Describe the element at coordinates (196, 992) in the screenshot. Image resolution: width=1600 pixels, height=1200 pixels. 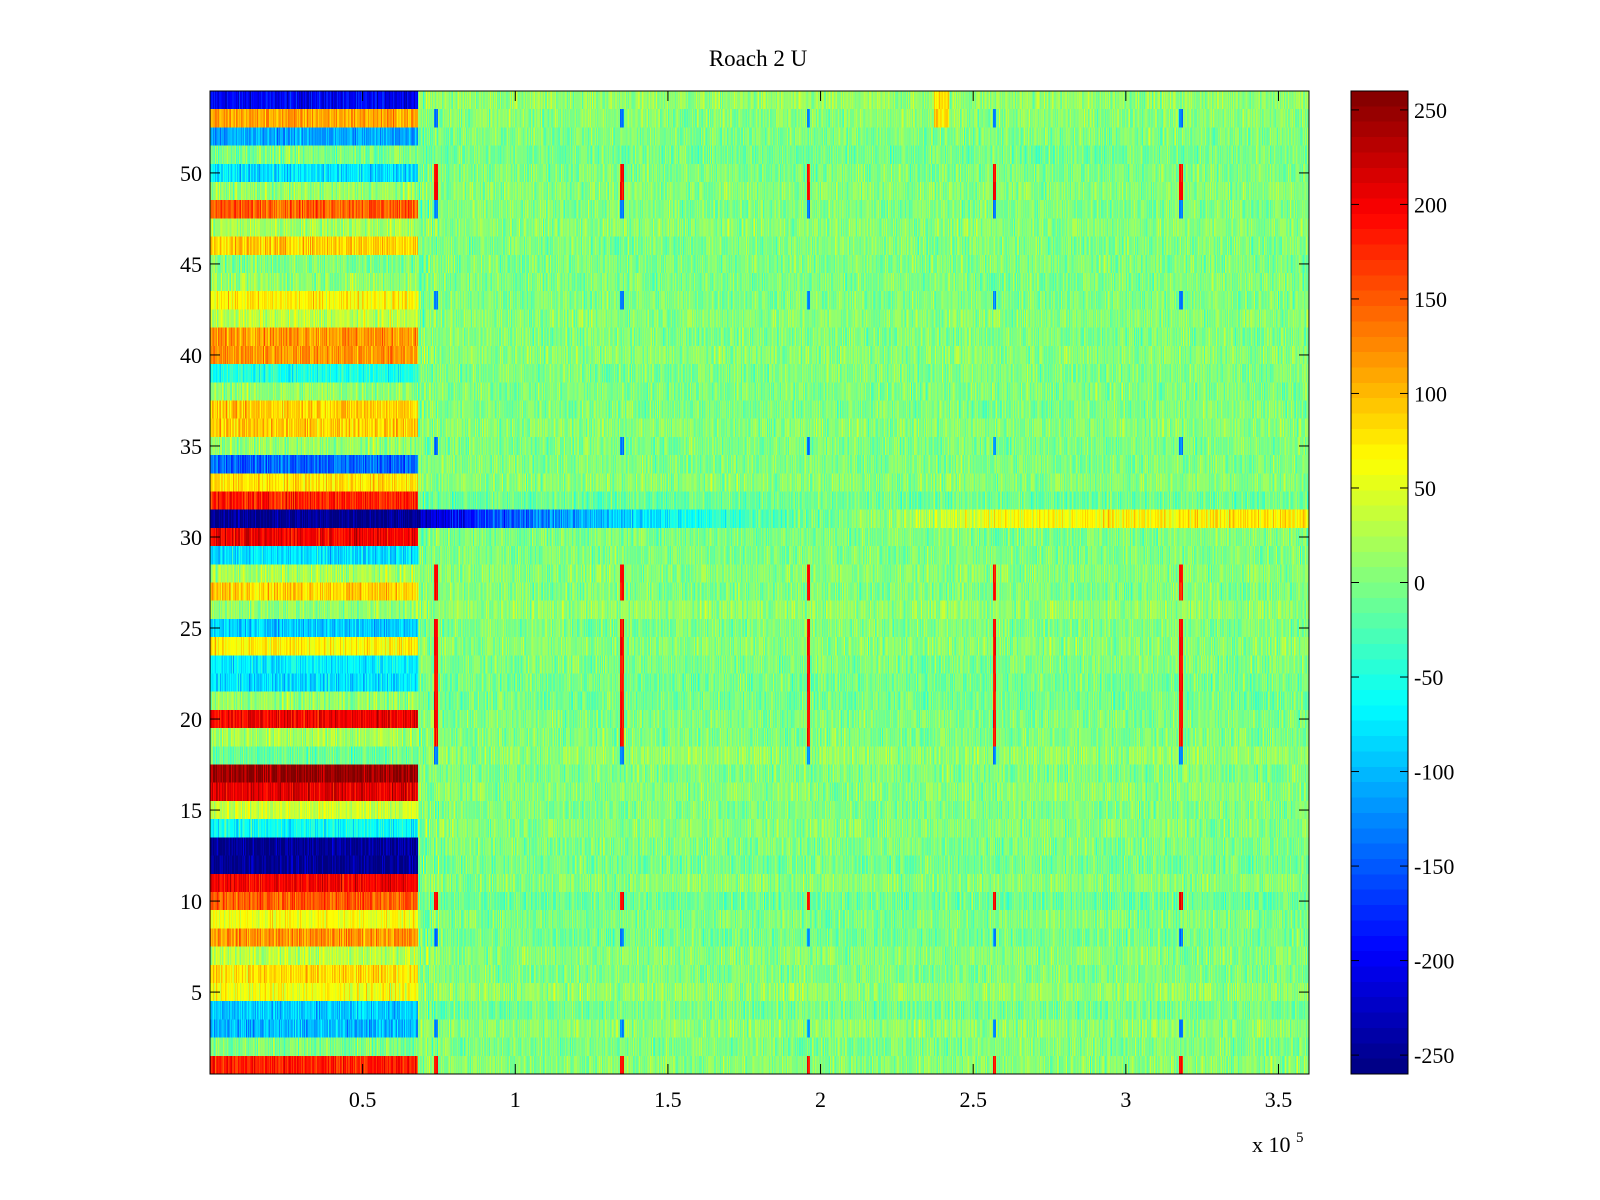
I see `y-tick-label: 5` at that location.